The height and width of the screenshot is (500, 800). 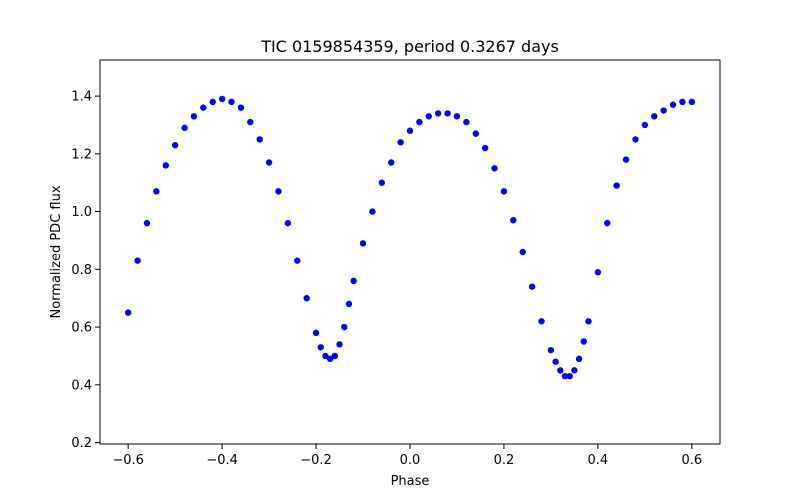 What do you see at coordinates (691, 460) in the screenshot?
I see `x-tick-label: 0.6` at bounding box center [691, 460].